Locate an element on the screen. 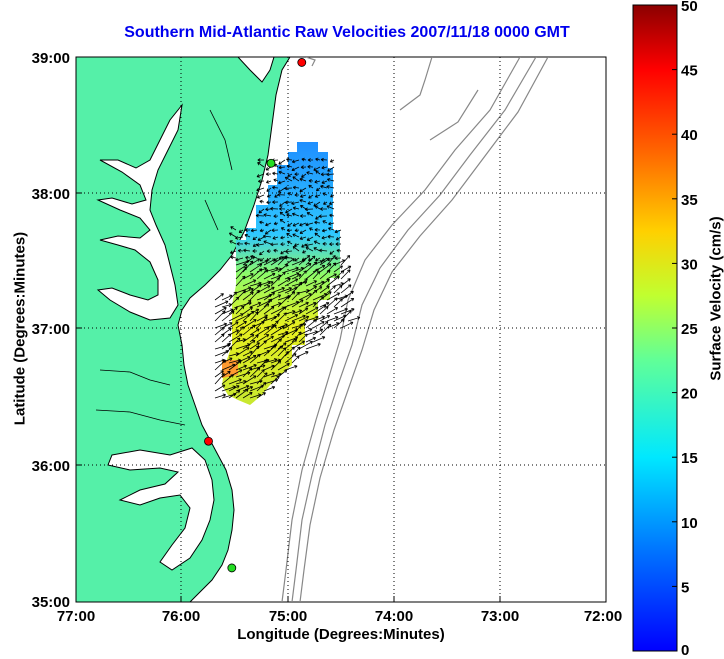 This screenshot has width=724, height=659. colorbar-tick: 20 is located at coordinates (689, 394).